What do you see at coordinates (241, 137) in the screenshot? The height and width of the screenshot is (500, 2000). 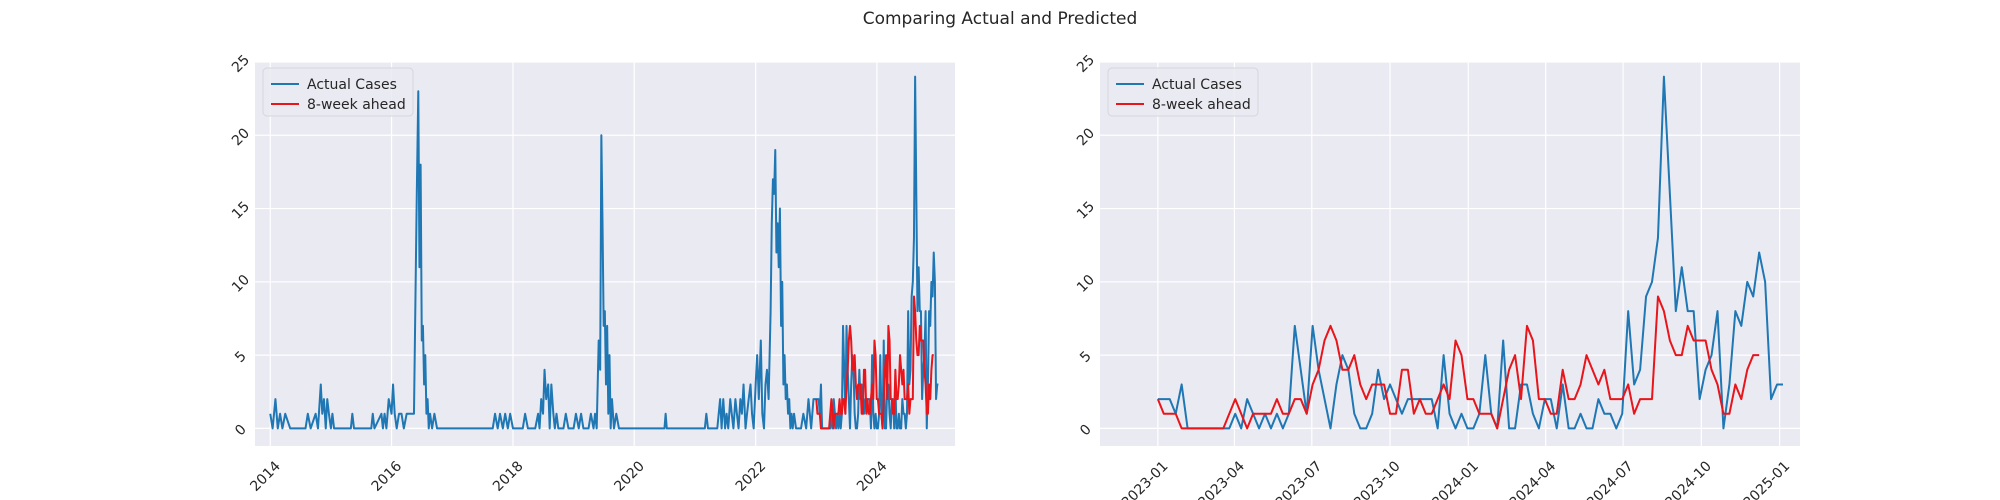 I see `left-y-tick-20: 20` at bounding box center [241, 137].